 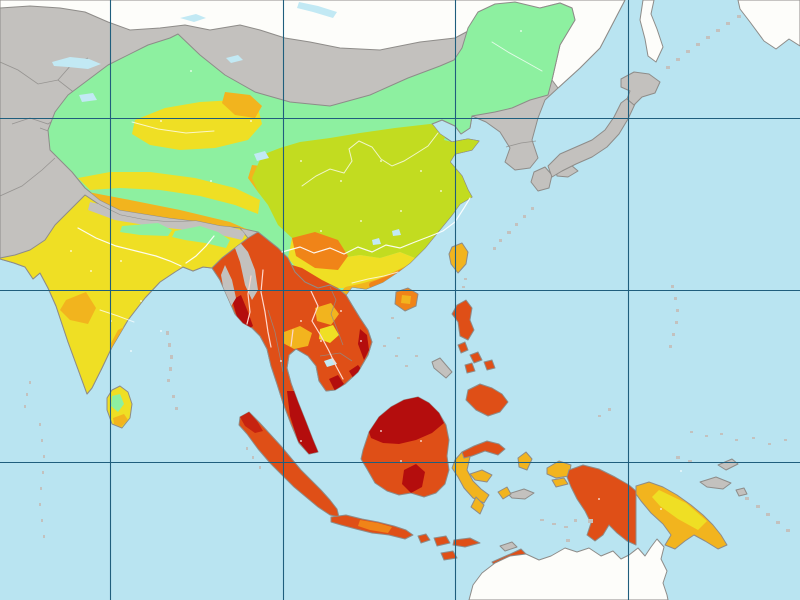 What do you see at coordinates (449, 555) in the screenshot?
I see `region-sumba` at bounding box center [449, 555].